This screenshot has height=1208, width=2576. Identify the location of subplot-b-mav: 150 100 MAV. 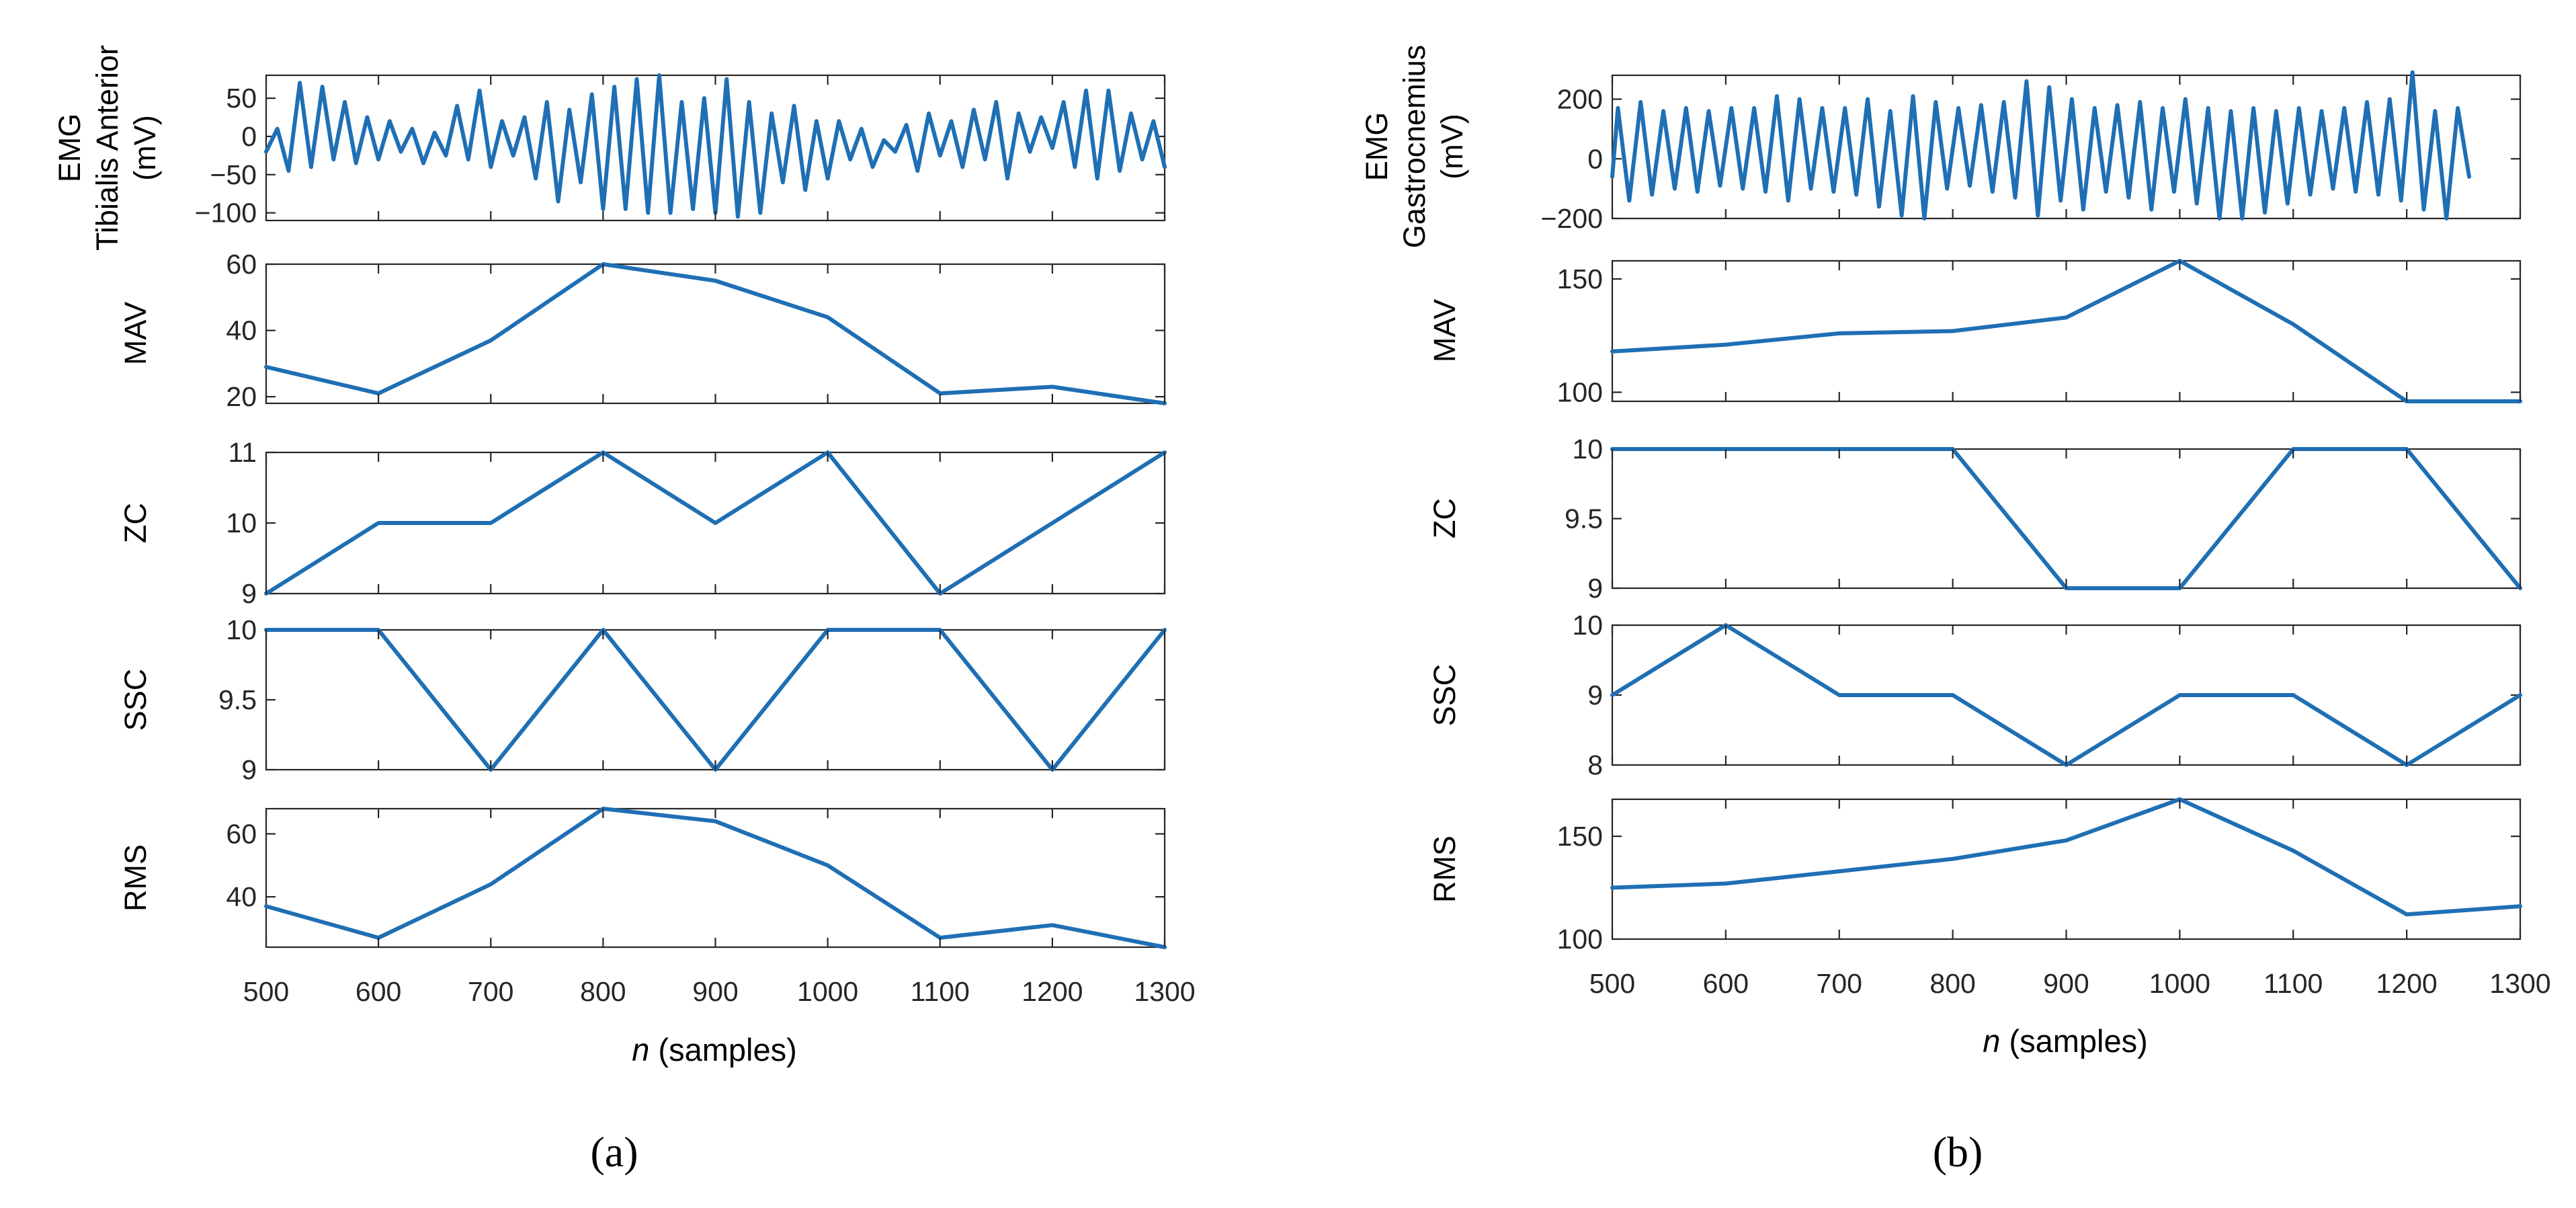
(1974, 333).